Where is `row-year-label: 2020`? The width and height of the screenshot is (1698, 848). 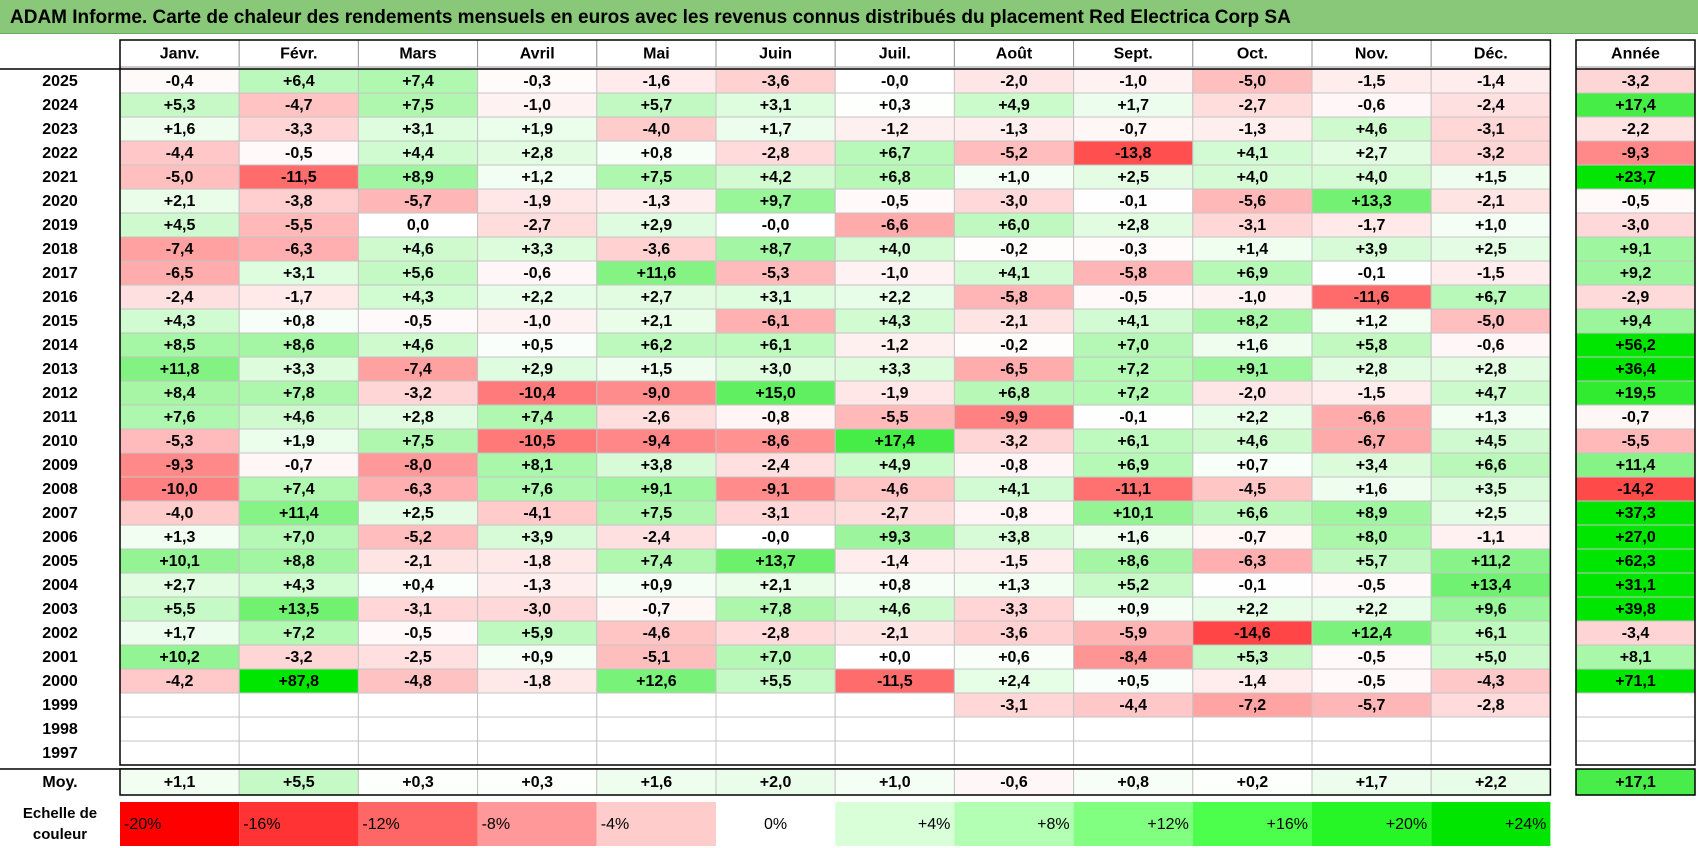 row-year-label: 2020 is located at coordinates (60, 201).